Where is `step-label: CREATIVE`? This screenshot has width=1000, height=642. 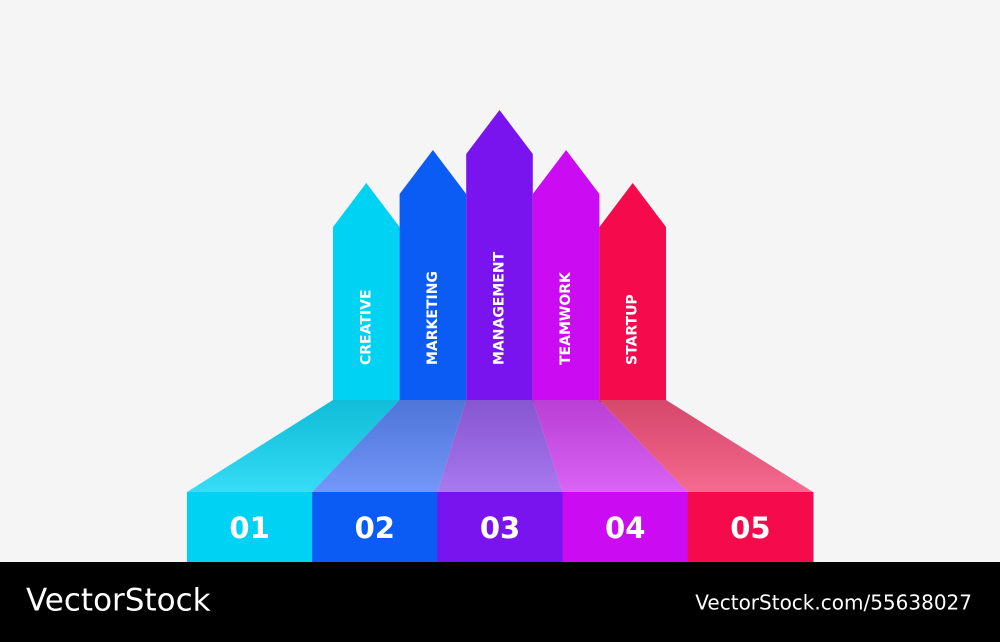
step-label: CREATIVE is located at coordinates (366, 327).